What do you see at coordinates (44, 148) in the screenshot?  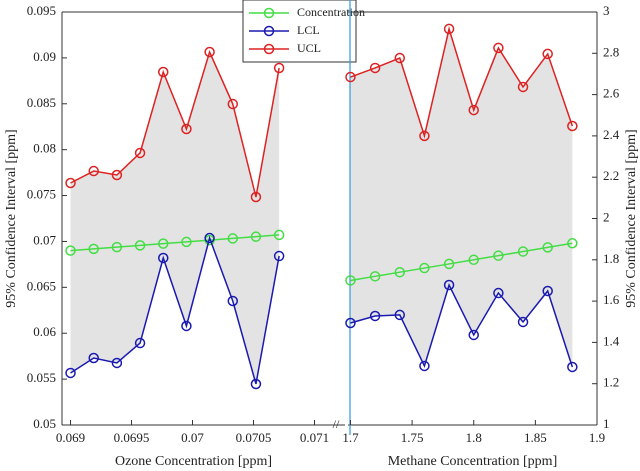 I see `y-tick-label: 0.08` at bounding box center [44, 148].